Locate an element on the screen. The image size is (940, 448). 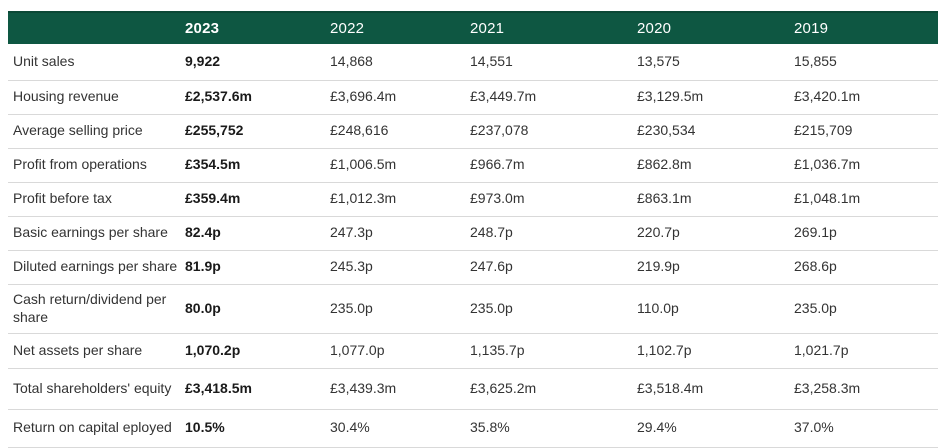
cell-value-2023: £359.4m is located at coordinates (257, 199).